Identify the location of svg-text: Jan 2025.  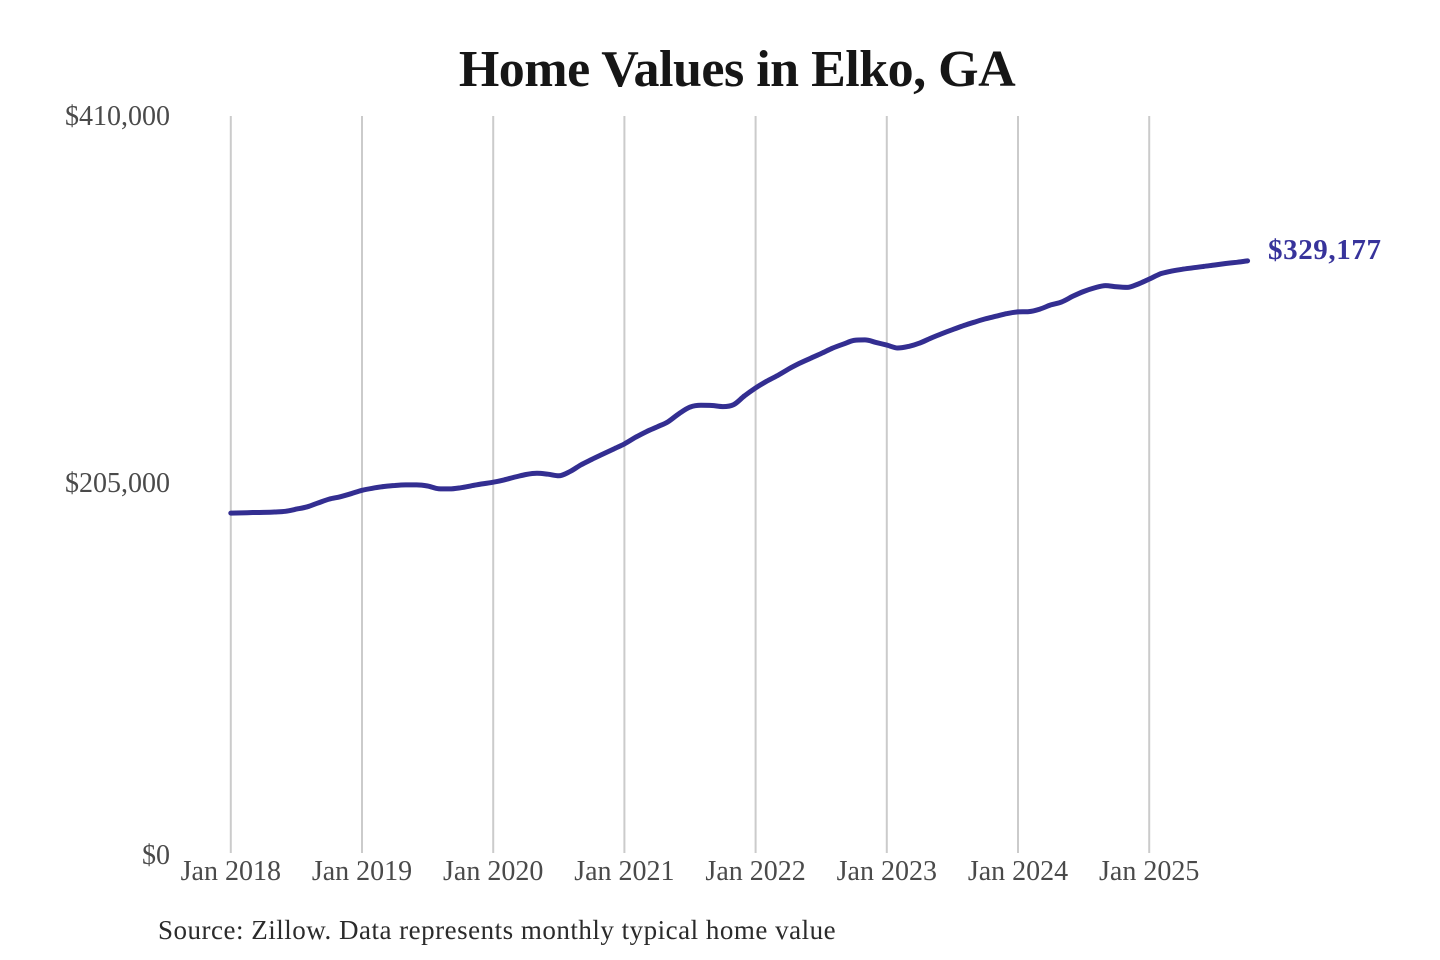
(1149, 871).